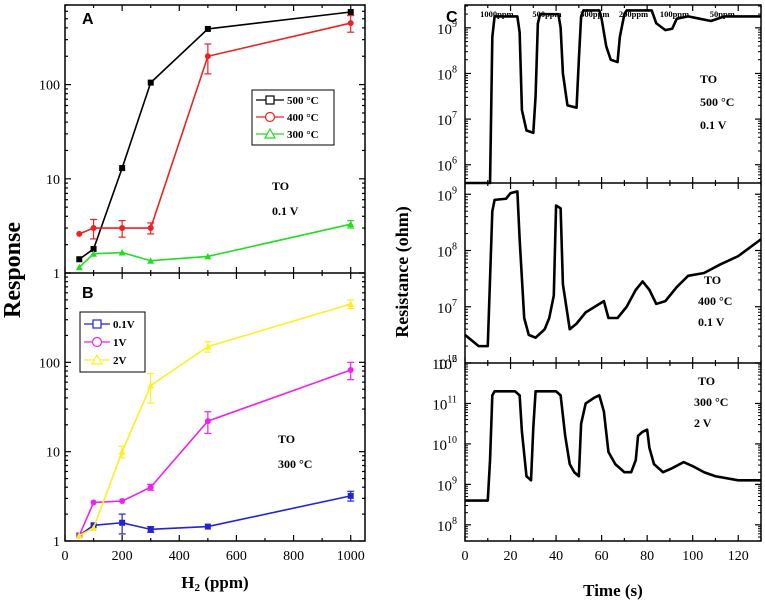 Image resolution: width=765 pixels, height=605 pixels. Describe the element at coordinates (447, 525) in the screenshot. I see `panel-c3-ytick-label: 10⁸` at that location.